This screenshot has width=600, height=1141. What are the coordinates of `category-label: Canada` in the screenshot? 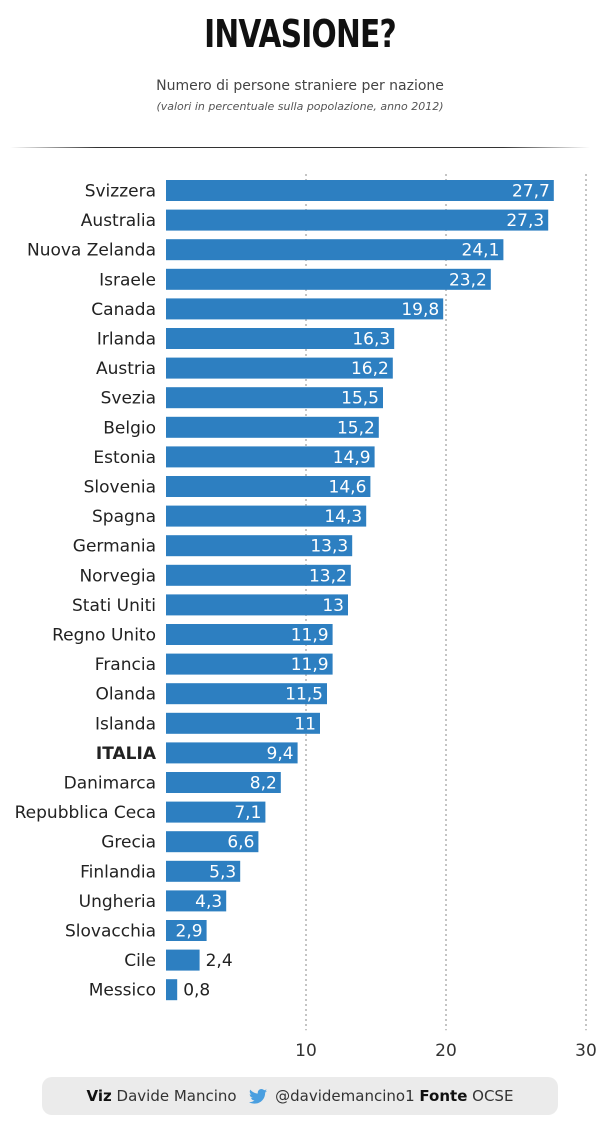 It's located at (123, 310).